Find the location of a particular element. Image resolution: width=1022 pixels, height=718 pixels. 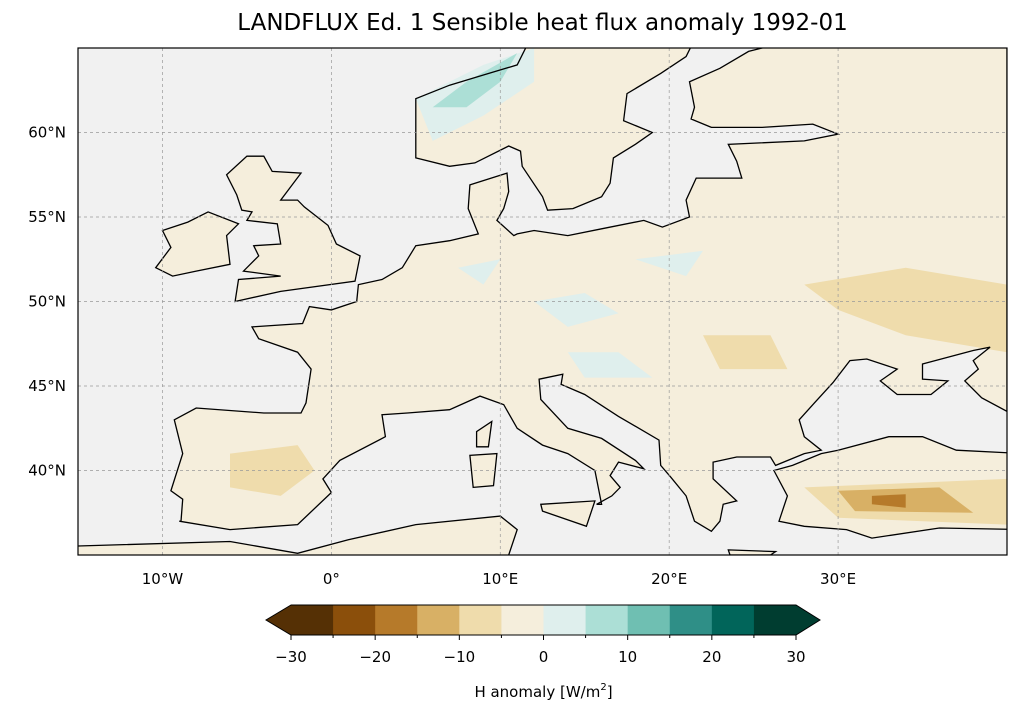

x-tick-label: 0° is located at coordinates (331, 579).